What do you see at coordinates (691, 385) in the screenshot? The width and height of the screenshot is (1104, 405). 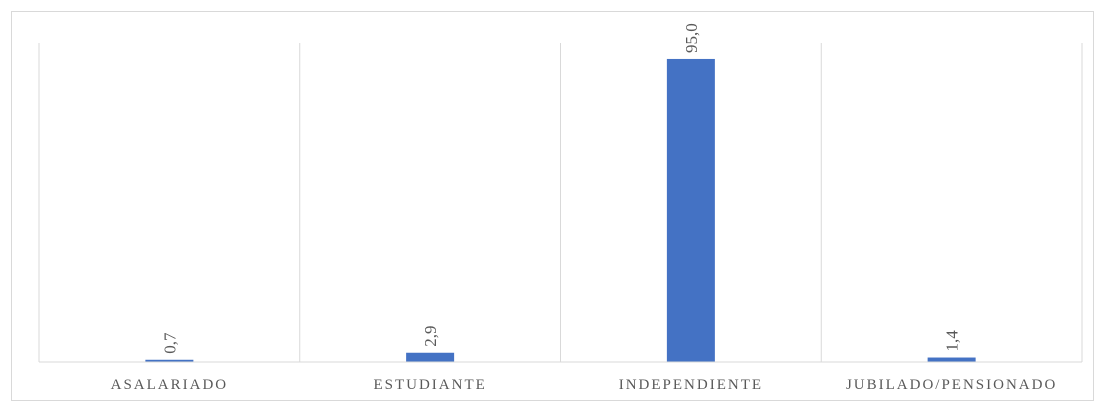 I see `x-tick-label: INDEPENDIENTE` at bounding box center [691, 385].